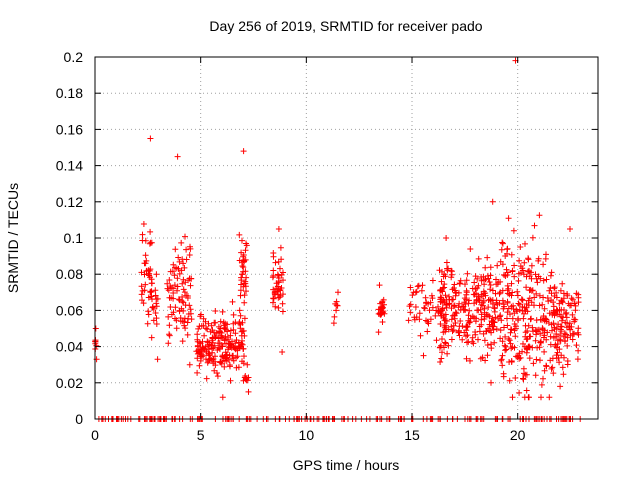  What do you see at coordinates (74, 57) in the screenshot?
I see `y-tick-label: 0.2` at bounding box center [74, 57].